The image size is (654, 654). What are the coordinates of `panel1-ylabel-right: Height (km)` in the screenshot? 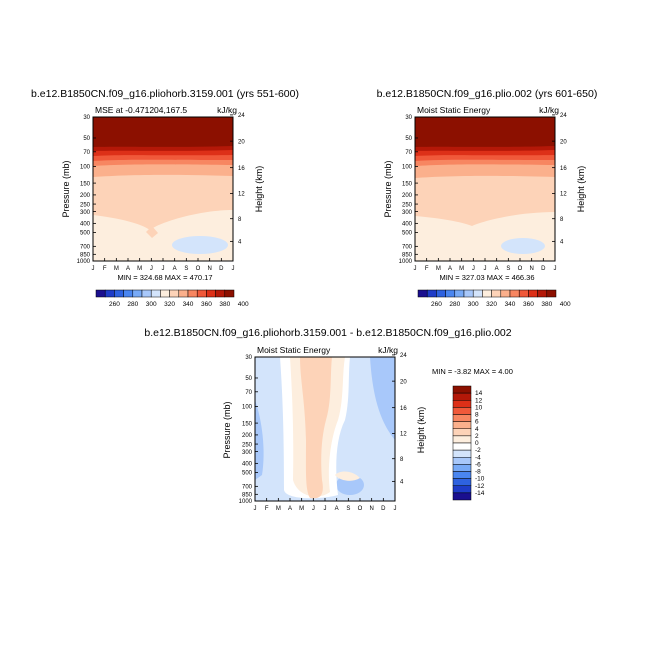 It's located at (259, 189).